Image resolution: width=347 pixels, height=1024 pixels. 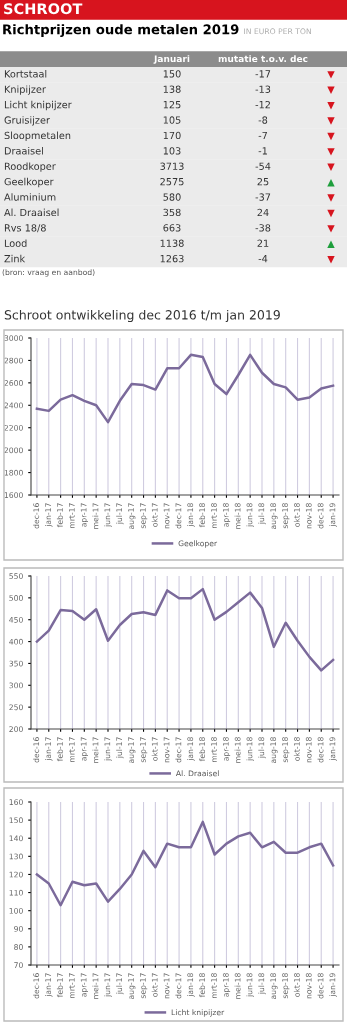 What do you see at coordinates (29, 182) in the screenshot?
I see `category-label: Geelkoper` at bounding box center [29, 182].